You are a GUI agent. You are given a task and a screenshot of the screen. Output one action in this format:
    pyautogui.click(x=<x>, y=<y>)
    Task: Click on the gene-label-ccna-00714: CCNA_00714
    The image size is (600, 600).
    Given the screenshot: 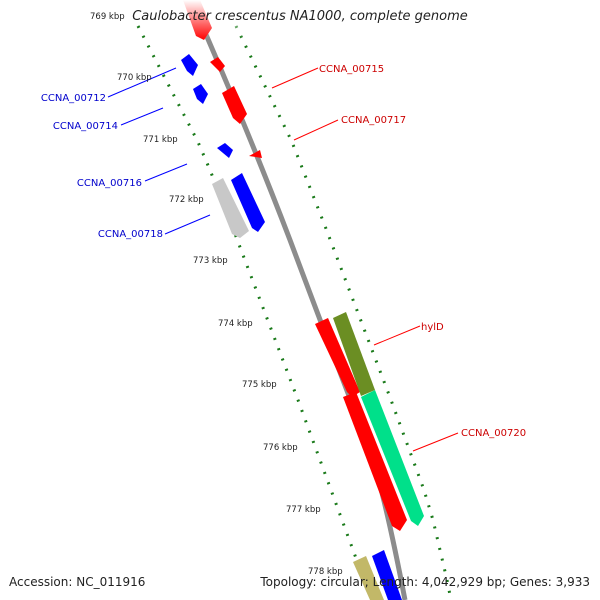 What is the action you would take?
    pyautogui.click(x=85, y=126)
    